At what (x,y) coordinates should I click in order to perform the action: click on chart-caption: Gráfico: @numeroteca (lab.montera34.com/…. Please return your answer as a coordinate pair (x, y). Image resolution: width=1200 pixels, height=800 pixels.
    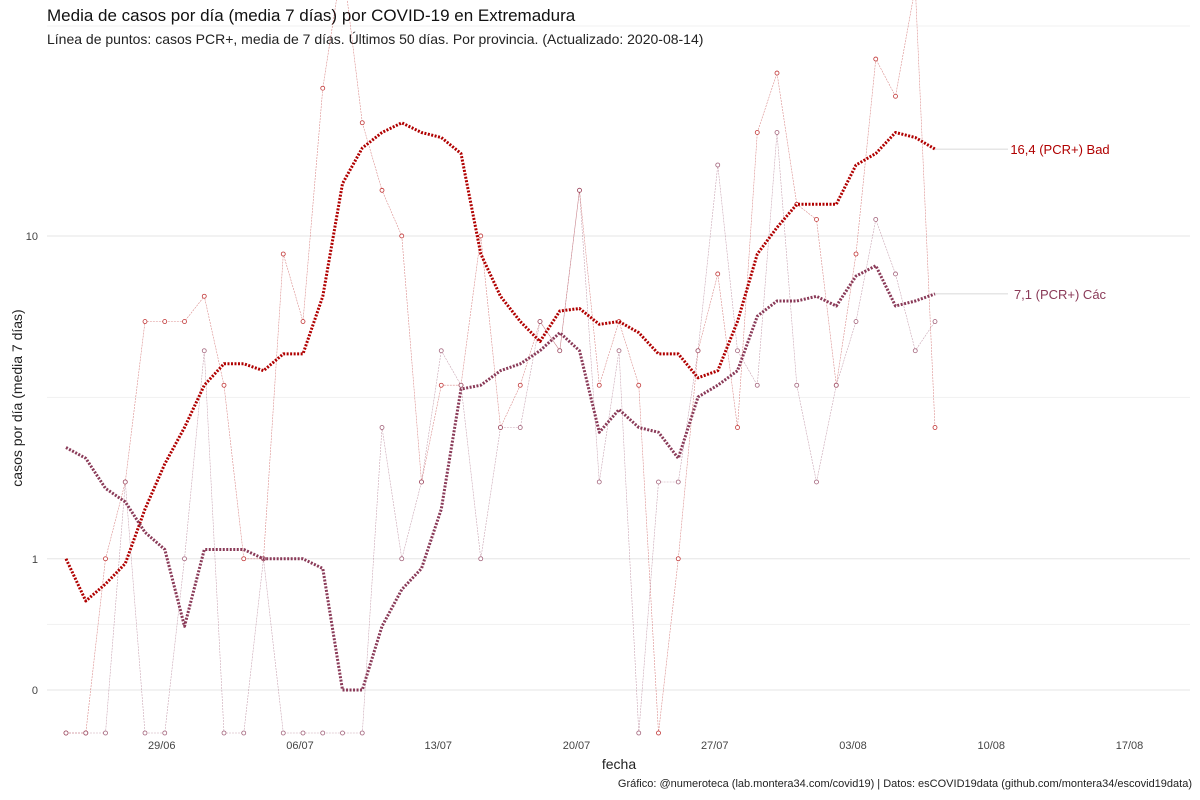
    Looking at the image, I should click on (904, 784).